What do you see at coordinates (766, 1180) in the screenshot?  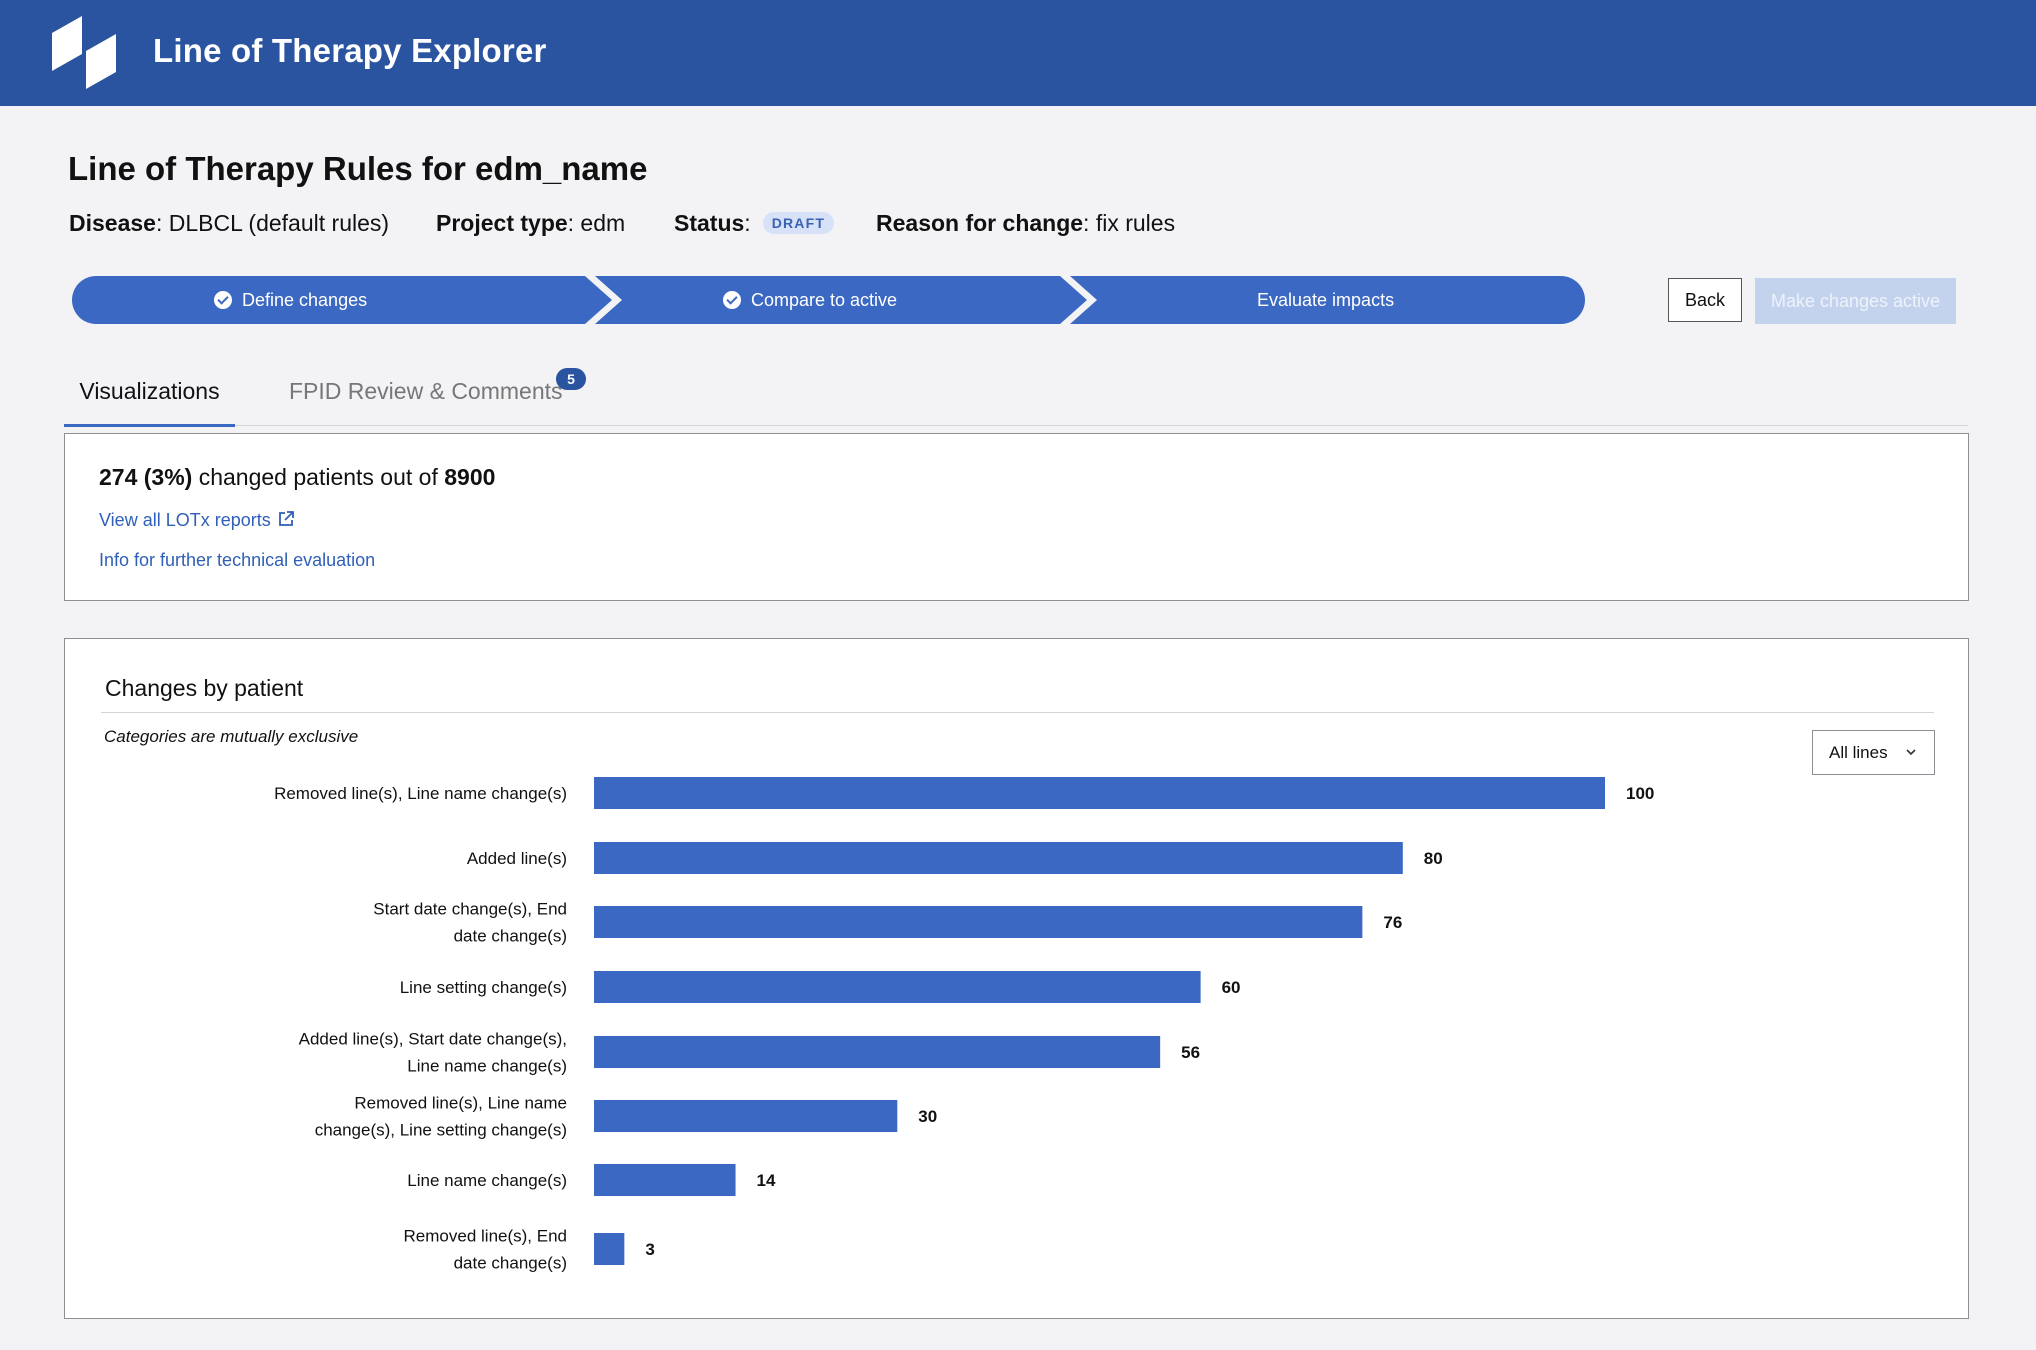 I see `bar-value-label: 14` at bounding box center [766, 1180].